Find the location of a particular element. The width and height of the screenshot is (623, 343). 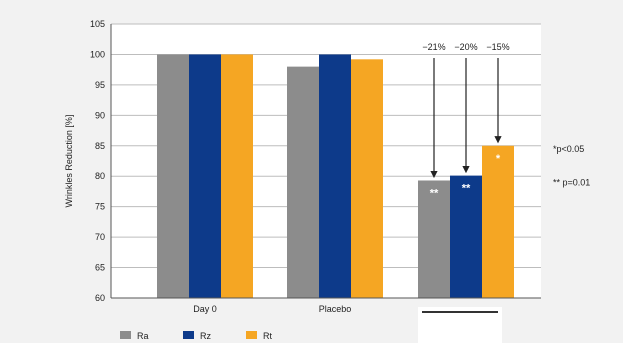

y-tick-label: 105 is located at coordinates (97, 24).